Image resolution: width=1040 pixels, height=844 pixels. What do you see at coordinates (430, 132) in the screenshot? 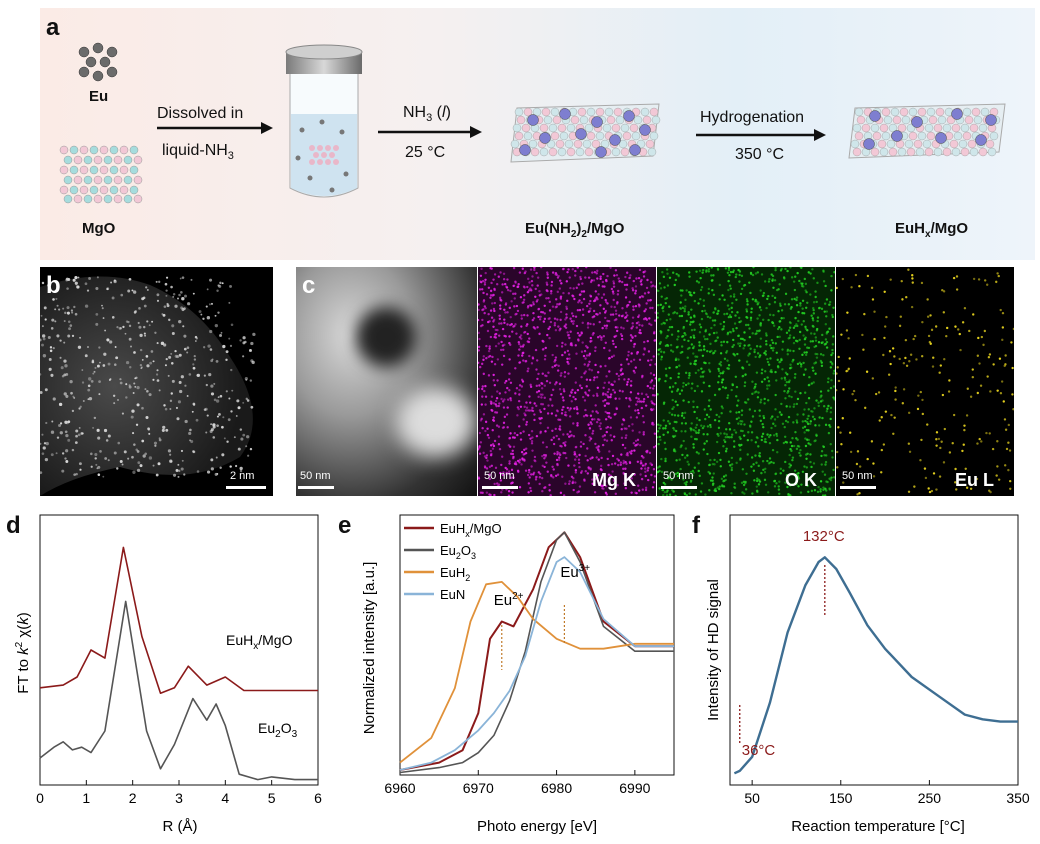
I see `arrow-right-icon` at bounding box center [430, 132].